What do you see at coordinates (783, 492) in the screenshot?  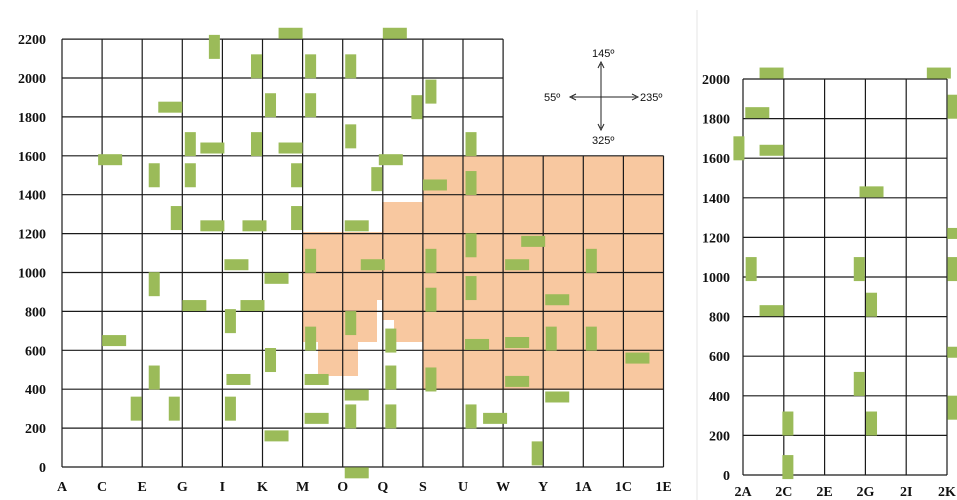 I see `x-tick-label: 2C` at bounding box center [783, 492].